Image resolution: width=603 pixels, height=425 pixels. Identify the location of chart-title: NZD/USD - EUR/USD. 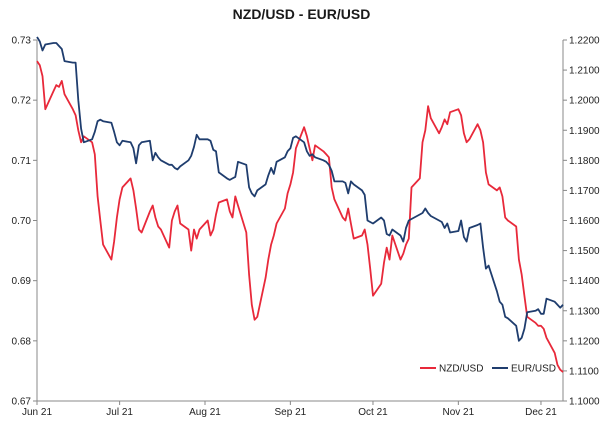
(301, 14).